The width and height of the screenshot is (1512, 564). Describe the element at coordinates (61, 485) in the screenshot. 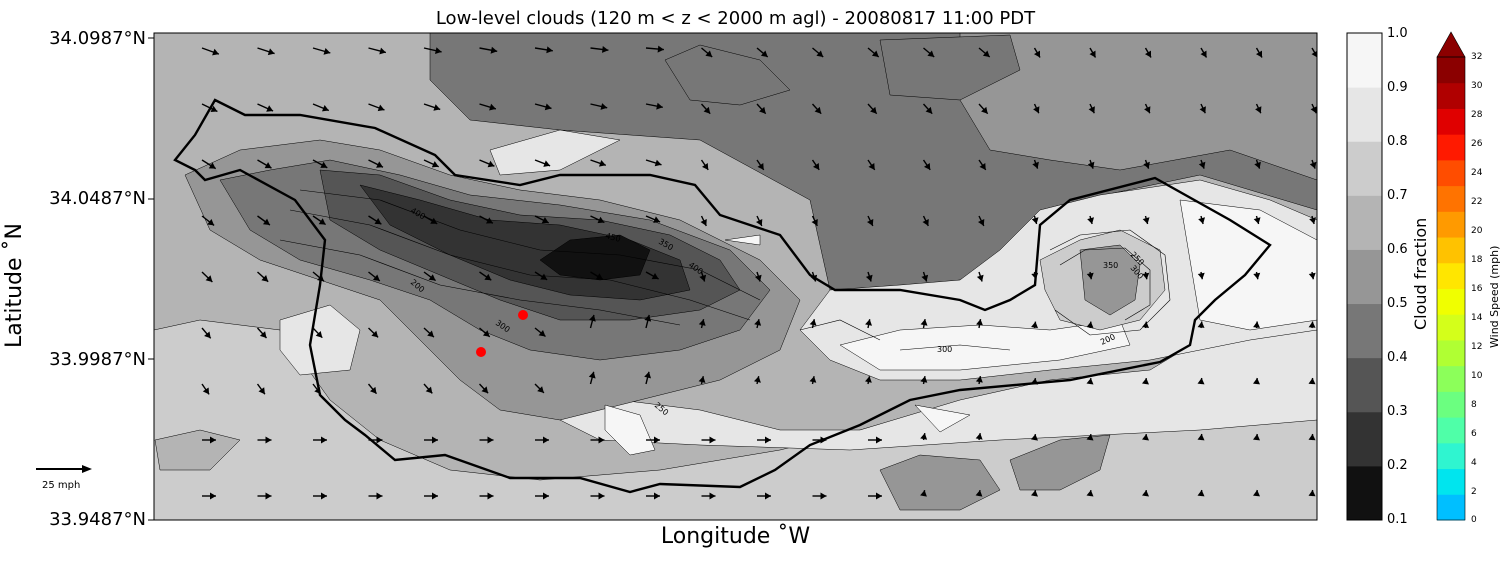

I see `reference-arrow-label: 25 mph` at that location.